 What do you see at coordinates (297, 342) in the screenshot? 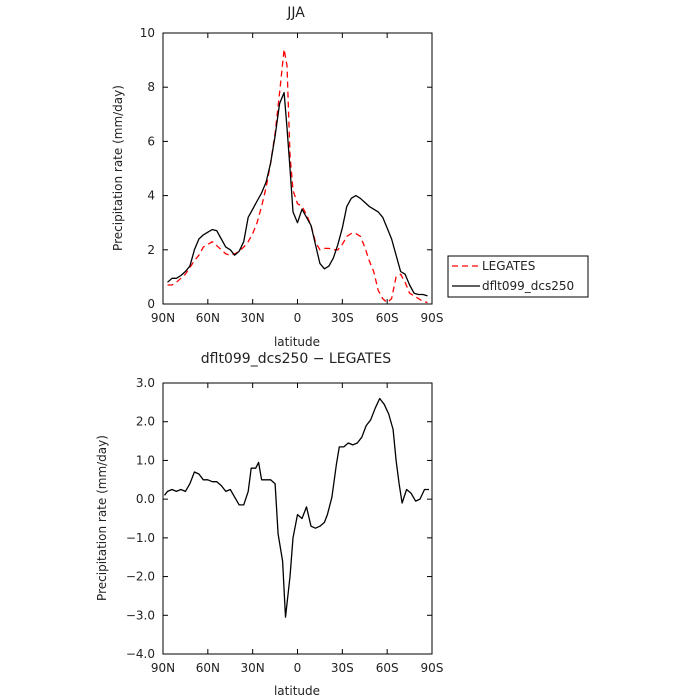
I see `top-chart-x-axis-label: latitude` at bounding box center [297, 342].